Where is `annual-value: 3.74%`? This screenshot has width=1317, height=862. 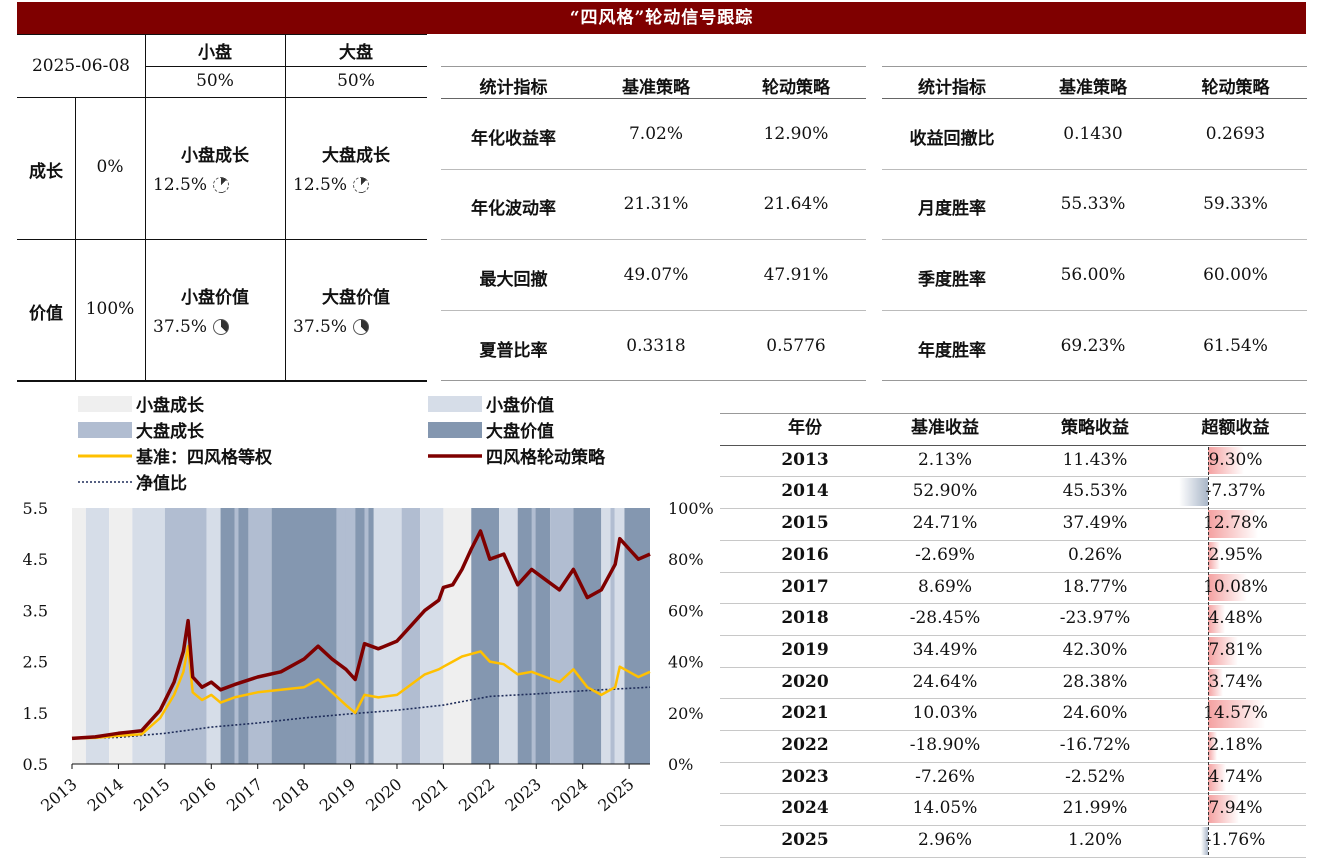 annual-value: 3.74% is located at coordinates (1235, 681).